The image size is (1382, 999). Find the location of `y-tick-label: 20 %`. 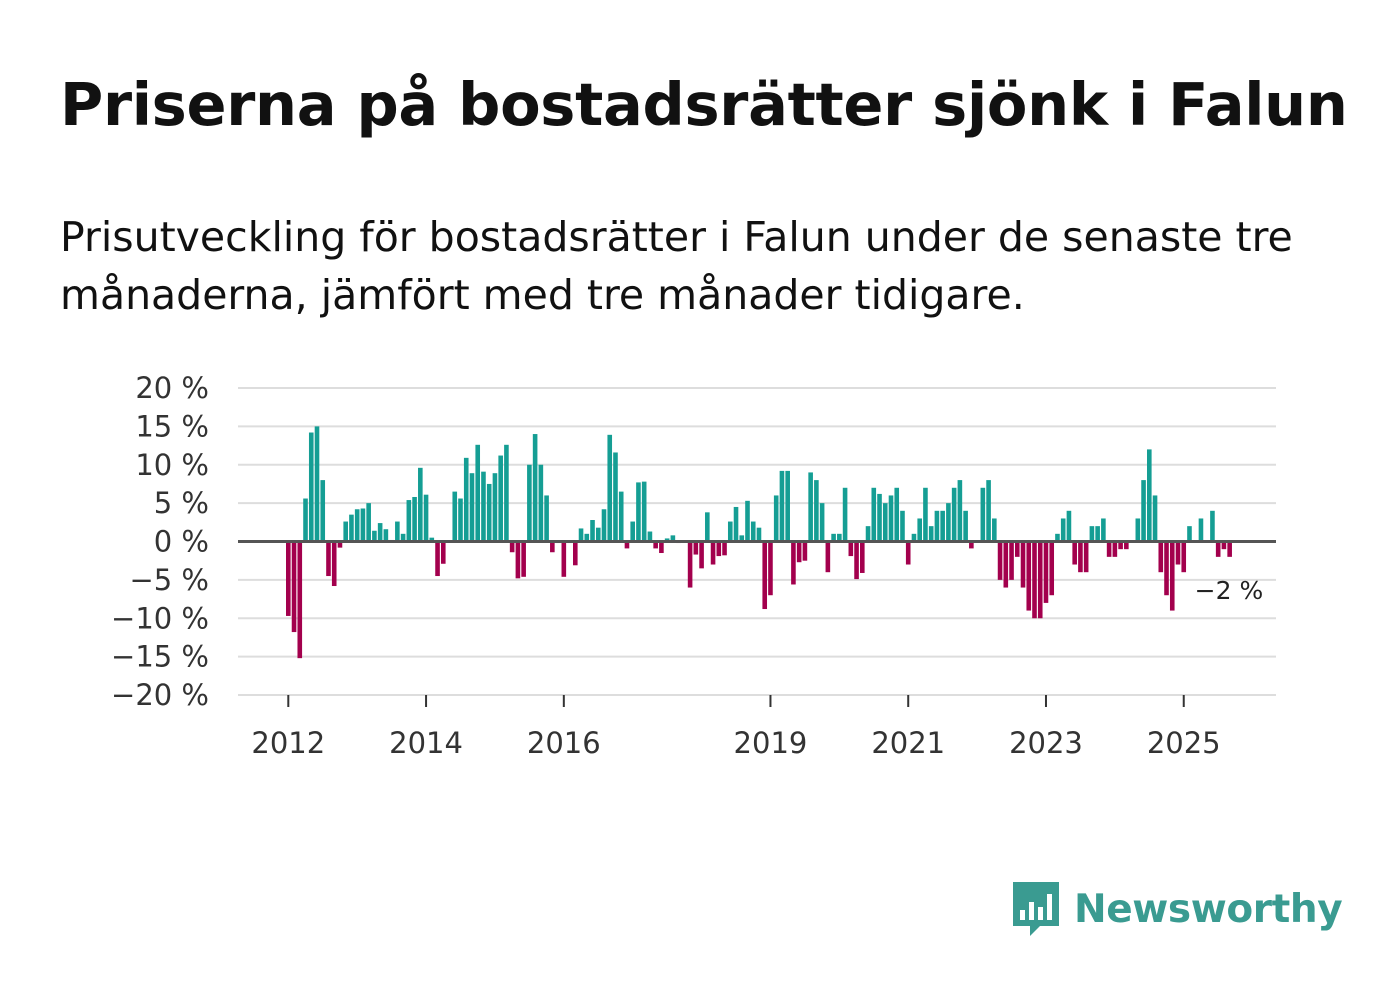

y-tick-label: 20 % is located at coordinates (172, 388).